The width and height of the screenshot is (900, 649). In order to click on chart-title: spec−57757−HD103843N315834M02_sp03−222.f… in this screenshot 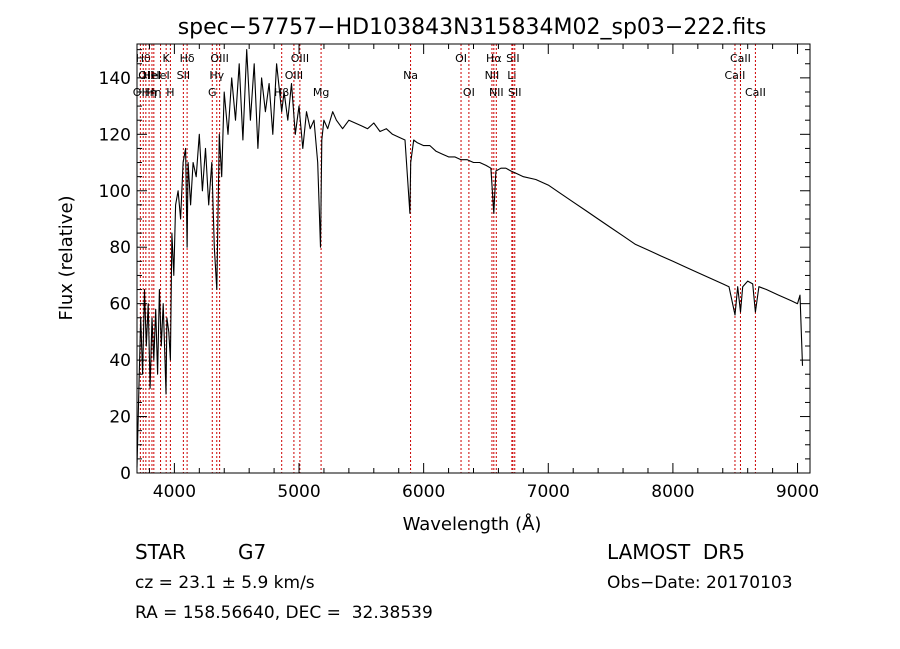, I will do `click(472, 27)`.